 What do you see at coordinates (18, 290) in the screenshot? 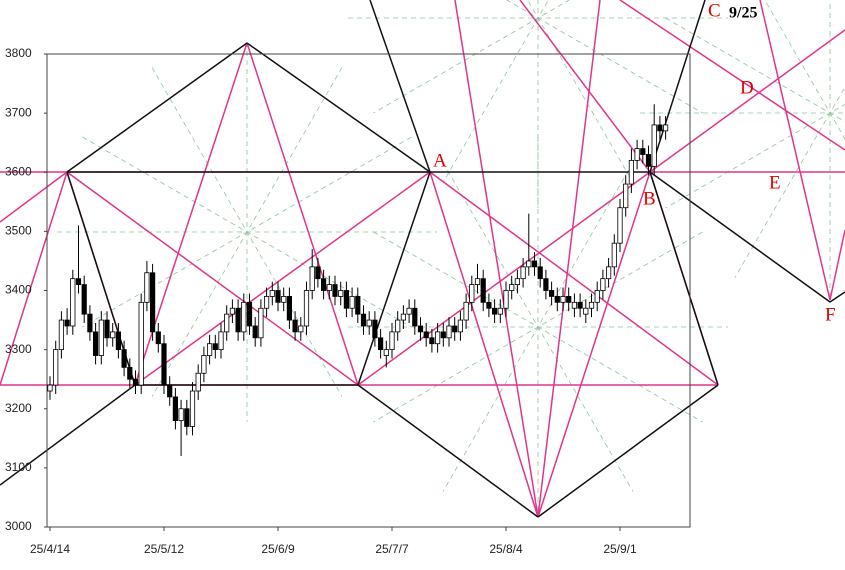
I see `y-tick-label: 3400` at bounding box center [18, 290].